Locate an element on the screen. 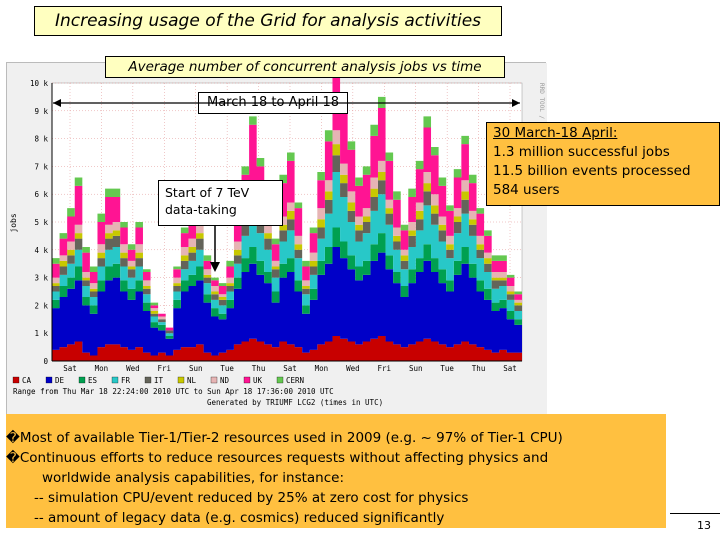 Image resolution: width=720 pixels, height=540 pixels. legend-label: DE is located at coordinates (60, 380).